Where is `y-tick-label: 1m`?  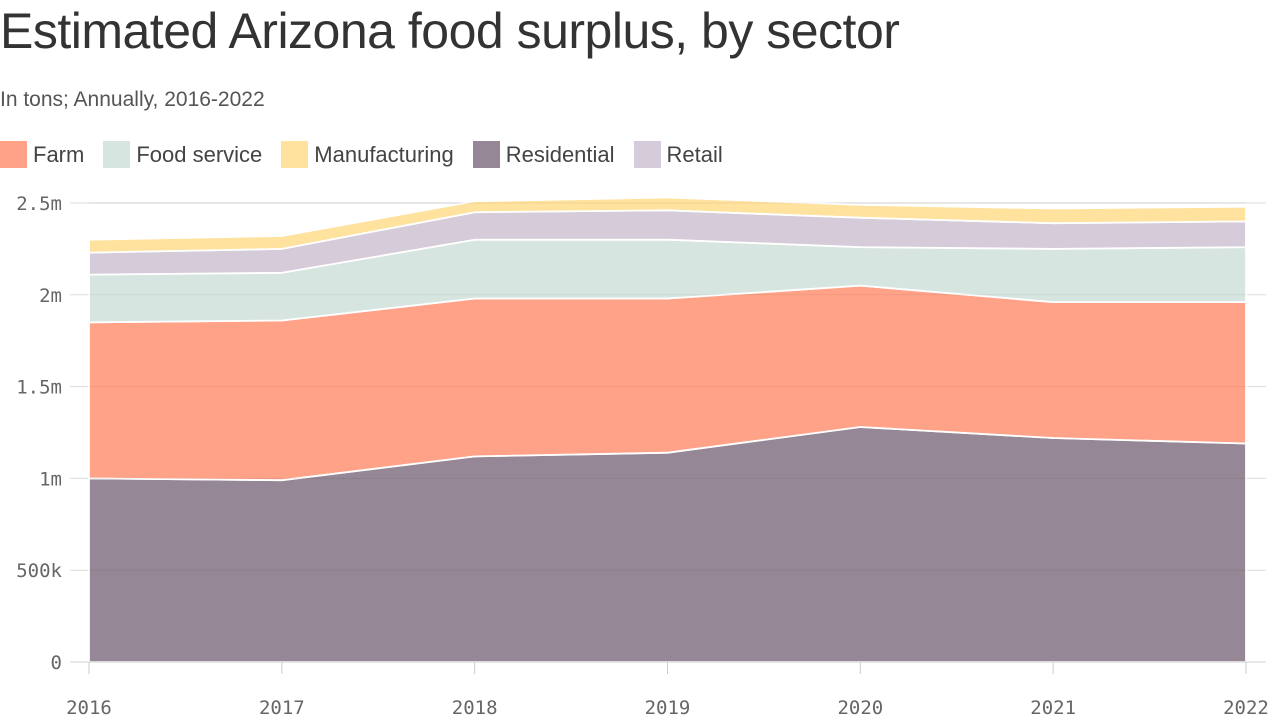
y-tick-label: 1m is located at coordinates (50, 479).